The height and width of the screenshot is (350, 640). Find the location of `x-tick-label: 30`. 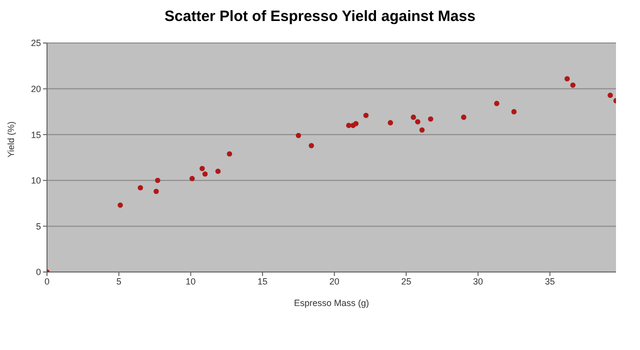

x-tick-label: 30 is located at coordinates (478, 281).